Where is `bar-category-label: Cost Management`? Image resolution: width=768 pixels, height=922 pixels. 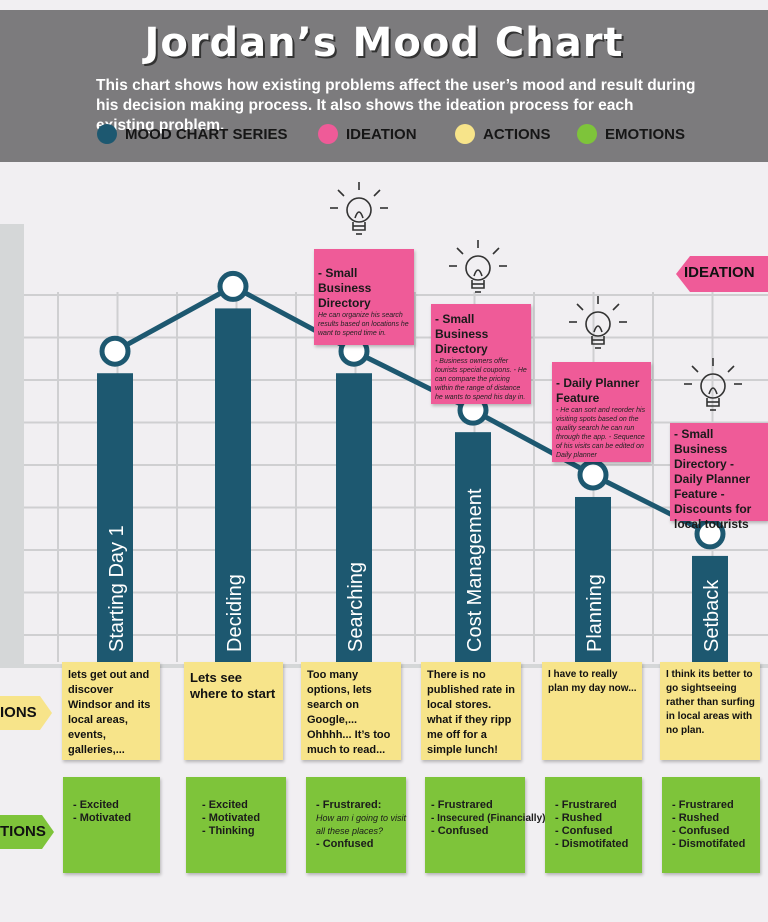 bar-category-label: Cost Management is located at coordinates (475, 570).